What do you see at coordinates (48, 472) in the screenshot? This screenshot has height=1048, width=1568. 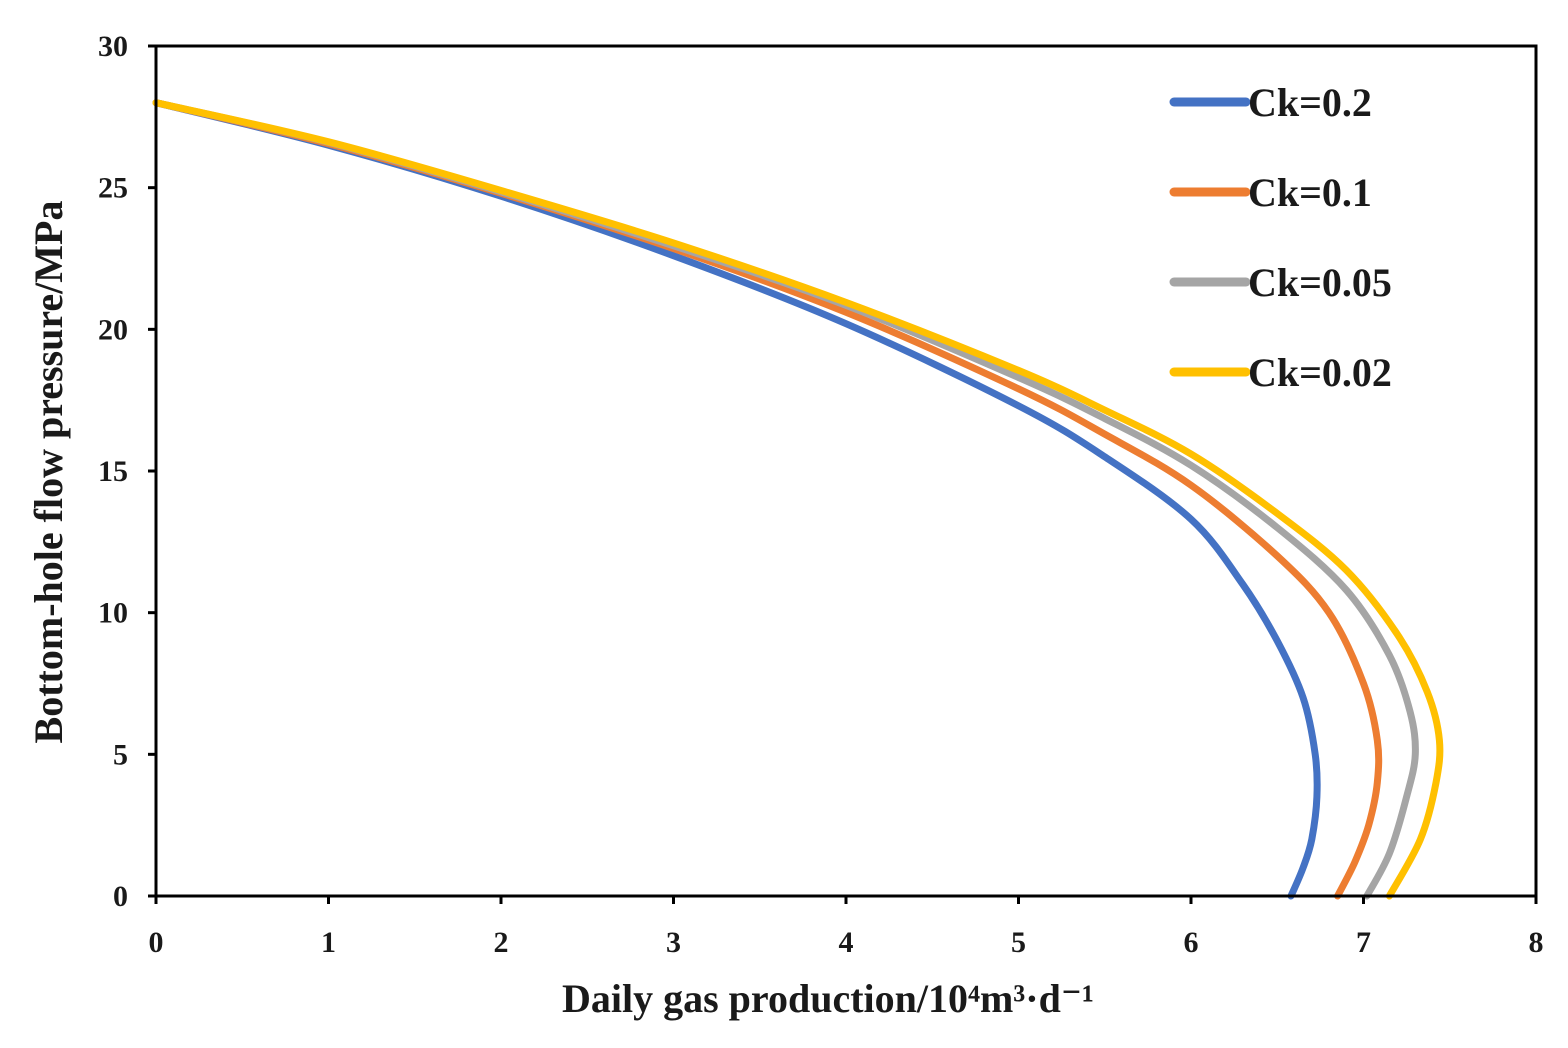 I see `y-axis-title: Bottom-hole flow pressure/MPa` at bounding box center [48, 472].